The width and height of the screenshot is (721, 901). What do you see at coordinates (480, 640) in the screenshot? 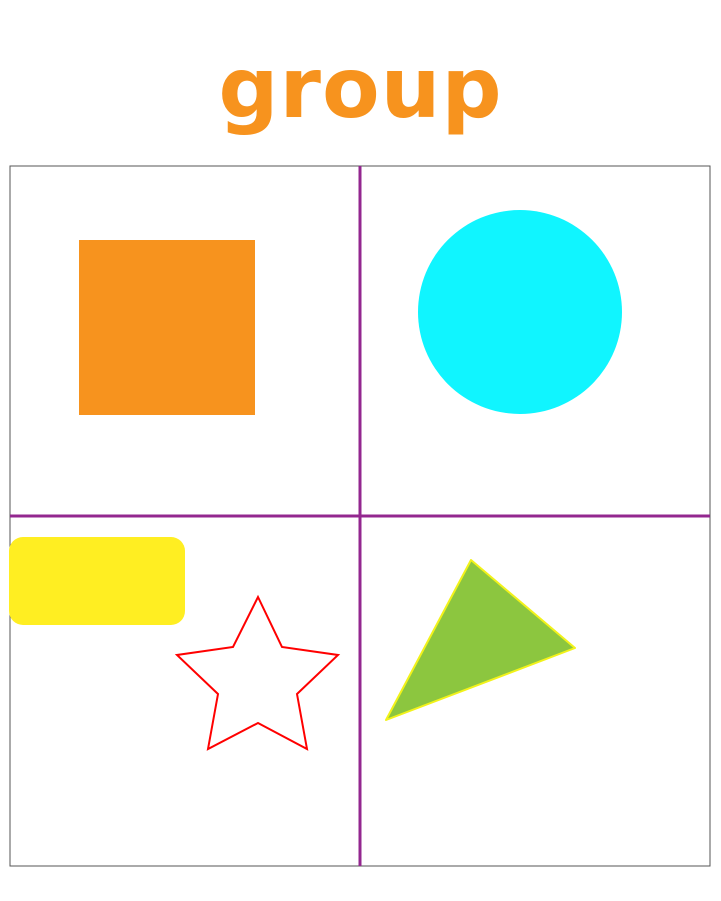
I see `green-triangle` at bounding box center [480, 640].